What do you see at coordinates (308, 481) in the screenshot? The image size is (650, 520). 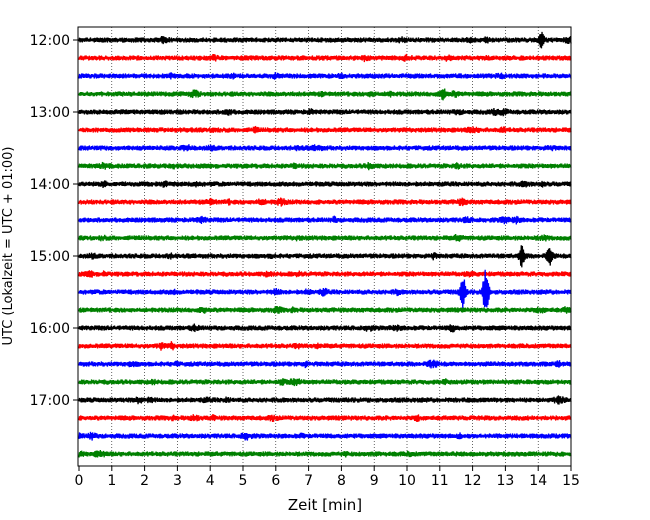 I see `x-tick-label: 7` at bounding box center [308, 481].